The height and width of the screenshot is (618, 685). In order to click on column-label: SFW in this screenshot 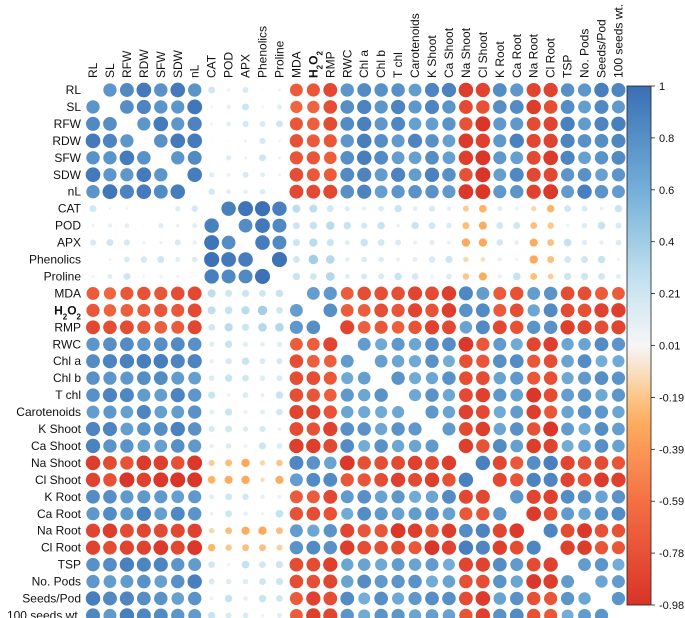, I will do `click(161, 64)`.